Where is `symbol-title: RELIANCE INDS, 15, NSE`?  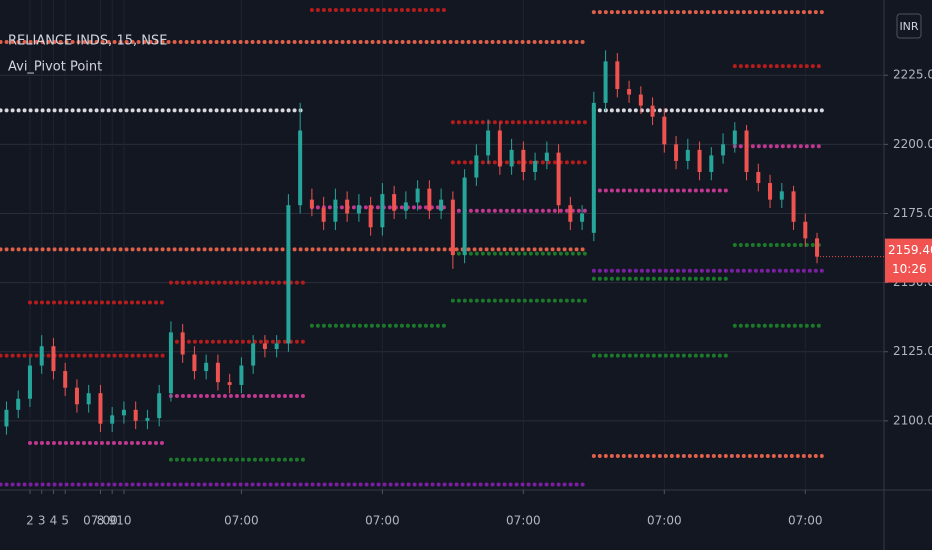 symbol-title: RELIANCE INDS, 15, NSE is located at coordinates (87, 41).